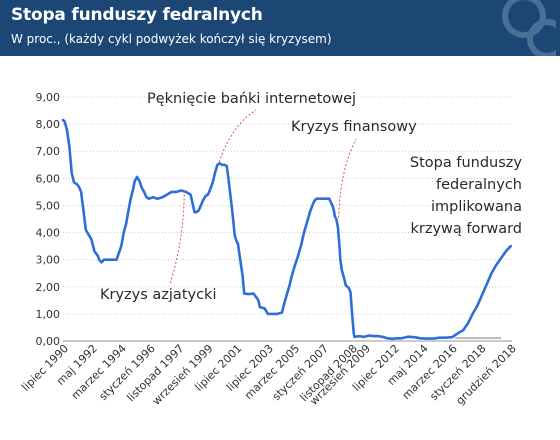 The image size is (560, 440). Describe the element at coordinates (158, 295) in the screenshot. I see `annotation-asian-crisis: Kryzys azjatycki` at that location.